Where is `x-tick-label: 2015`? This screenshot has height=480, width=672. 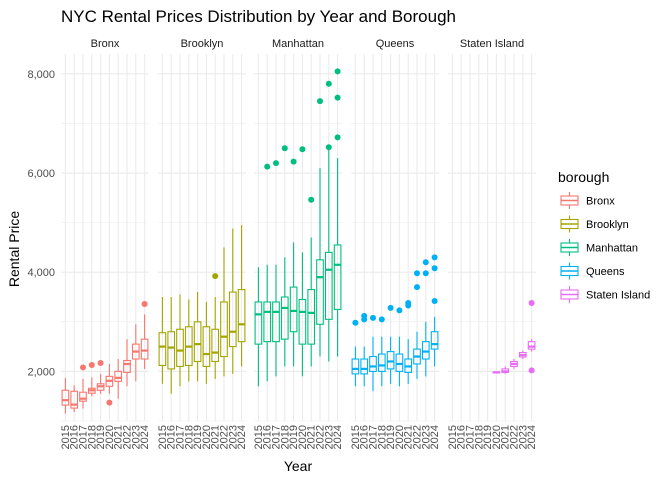
x-tick-label: 2015 is located at coordinates (453, 437).